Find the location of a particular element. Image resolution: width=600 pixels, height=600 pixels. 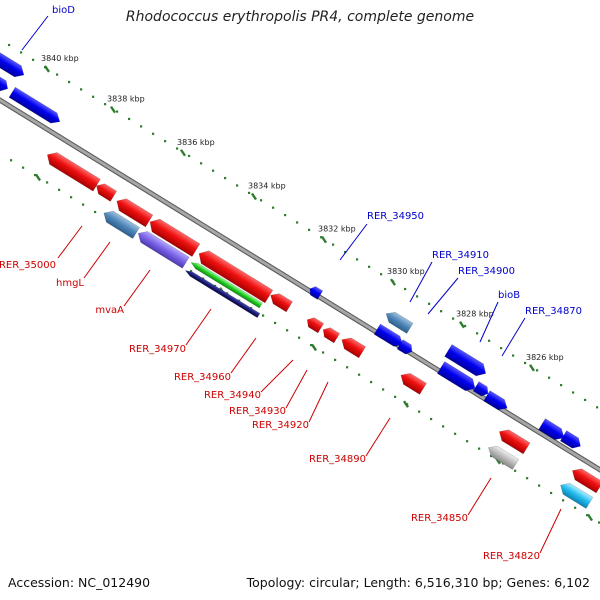

gene-label: RER_34850 is located at coordinates (439, 518).